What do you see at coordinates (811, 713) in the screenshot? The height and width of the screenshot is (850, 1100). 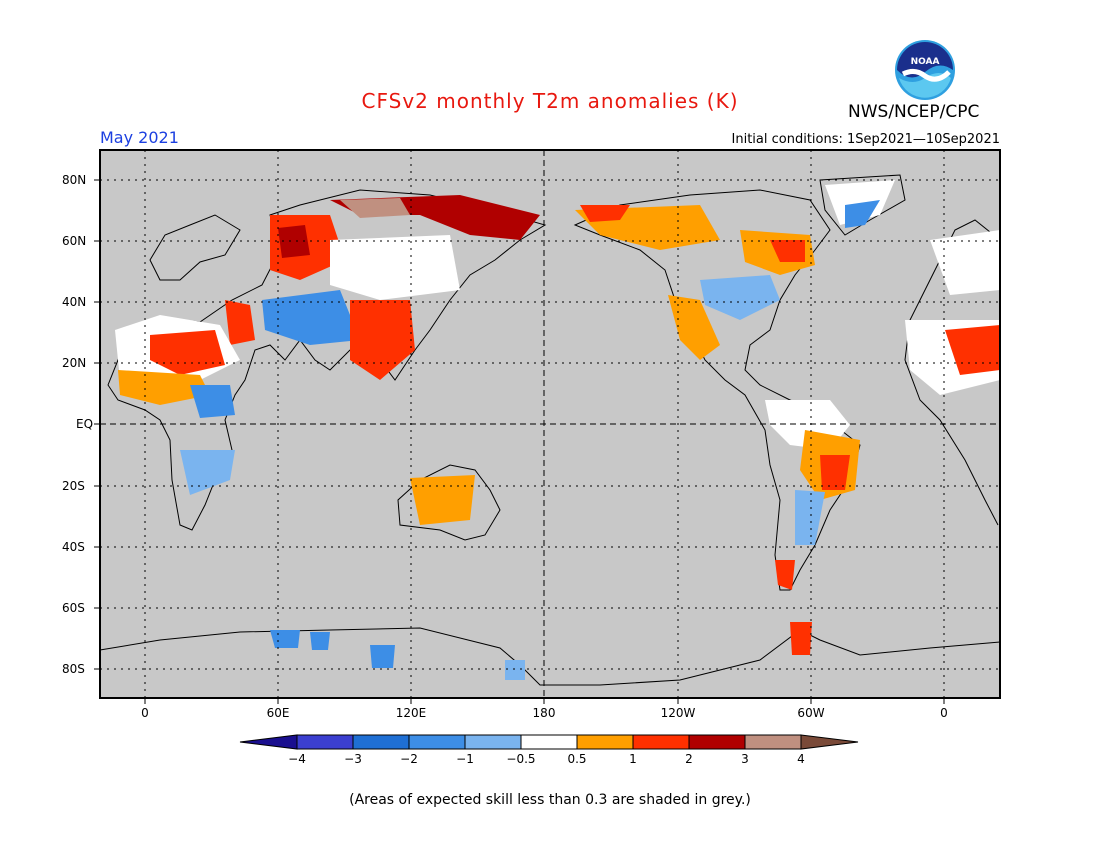 I see `lon-label-60w: 60W` at bounding box center [811, 713].